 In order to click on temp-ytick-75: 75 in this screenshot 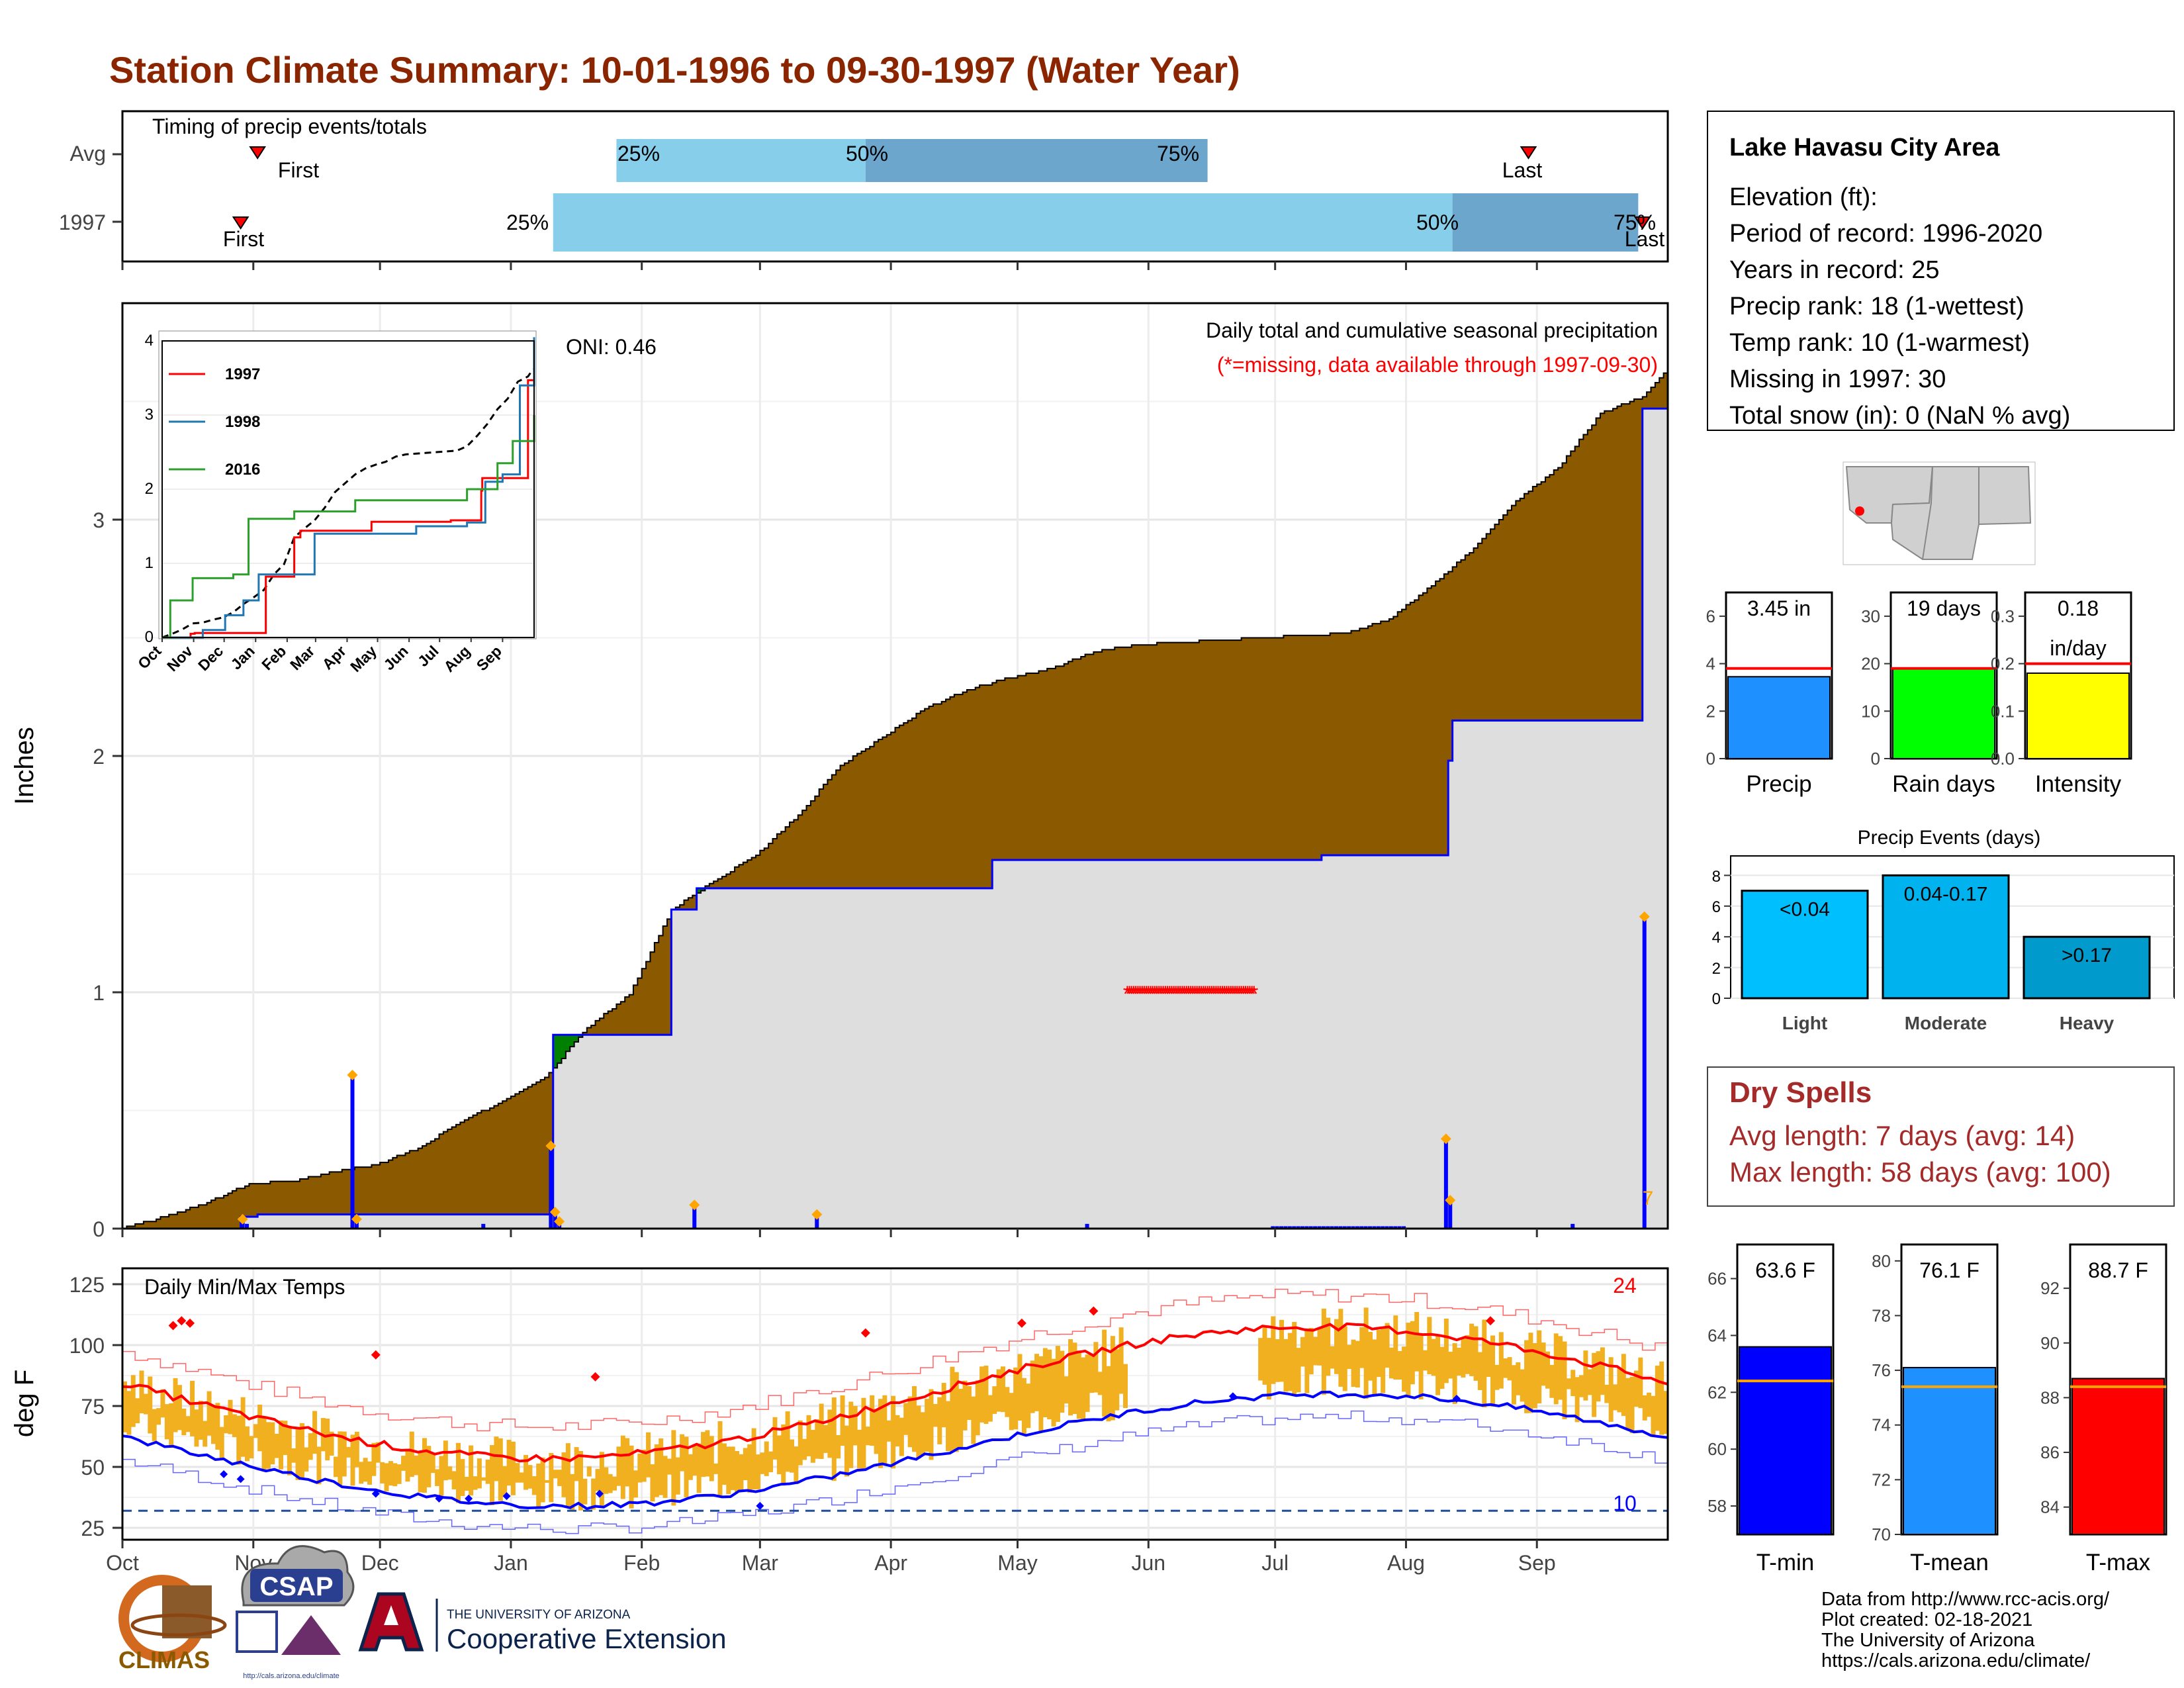, I will do `click(93, 1407)`.